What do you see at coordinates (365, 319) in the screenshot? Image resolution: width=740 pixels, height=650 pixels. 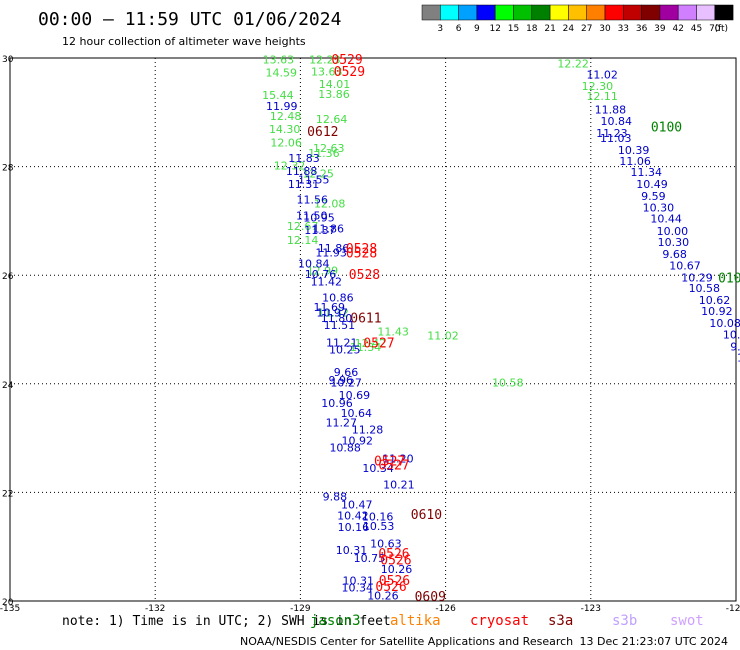 I see `pass-time-label: 0611` at bounding box center [365, 319].